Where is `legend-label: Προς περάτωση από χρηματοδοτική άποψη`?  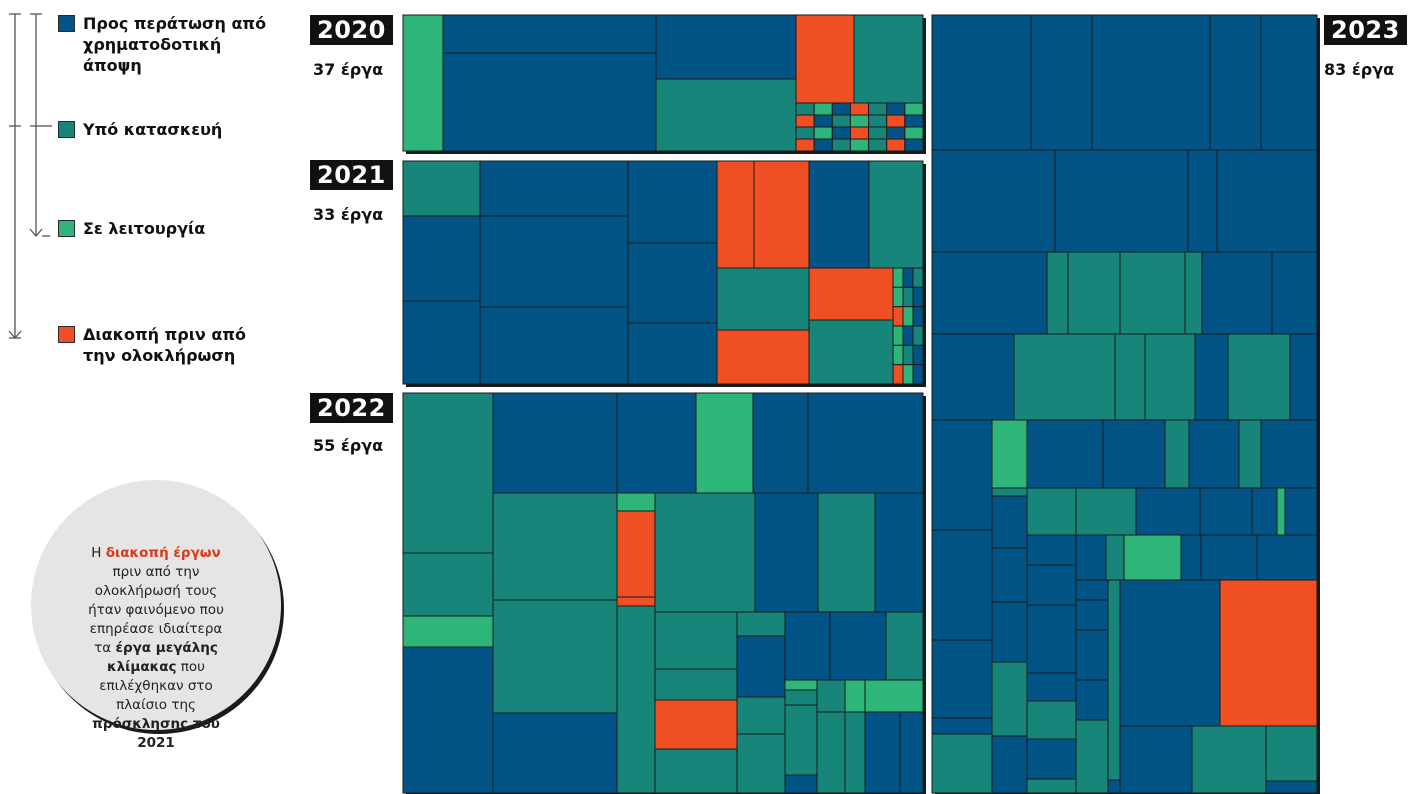 legend-label: Προς περάτωση από χρηματοδοτική άποψη is located at coordinates (175, 44).